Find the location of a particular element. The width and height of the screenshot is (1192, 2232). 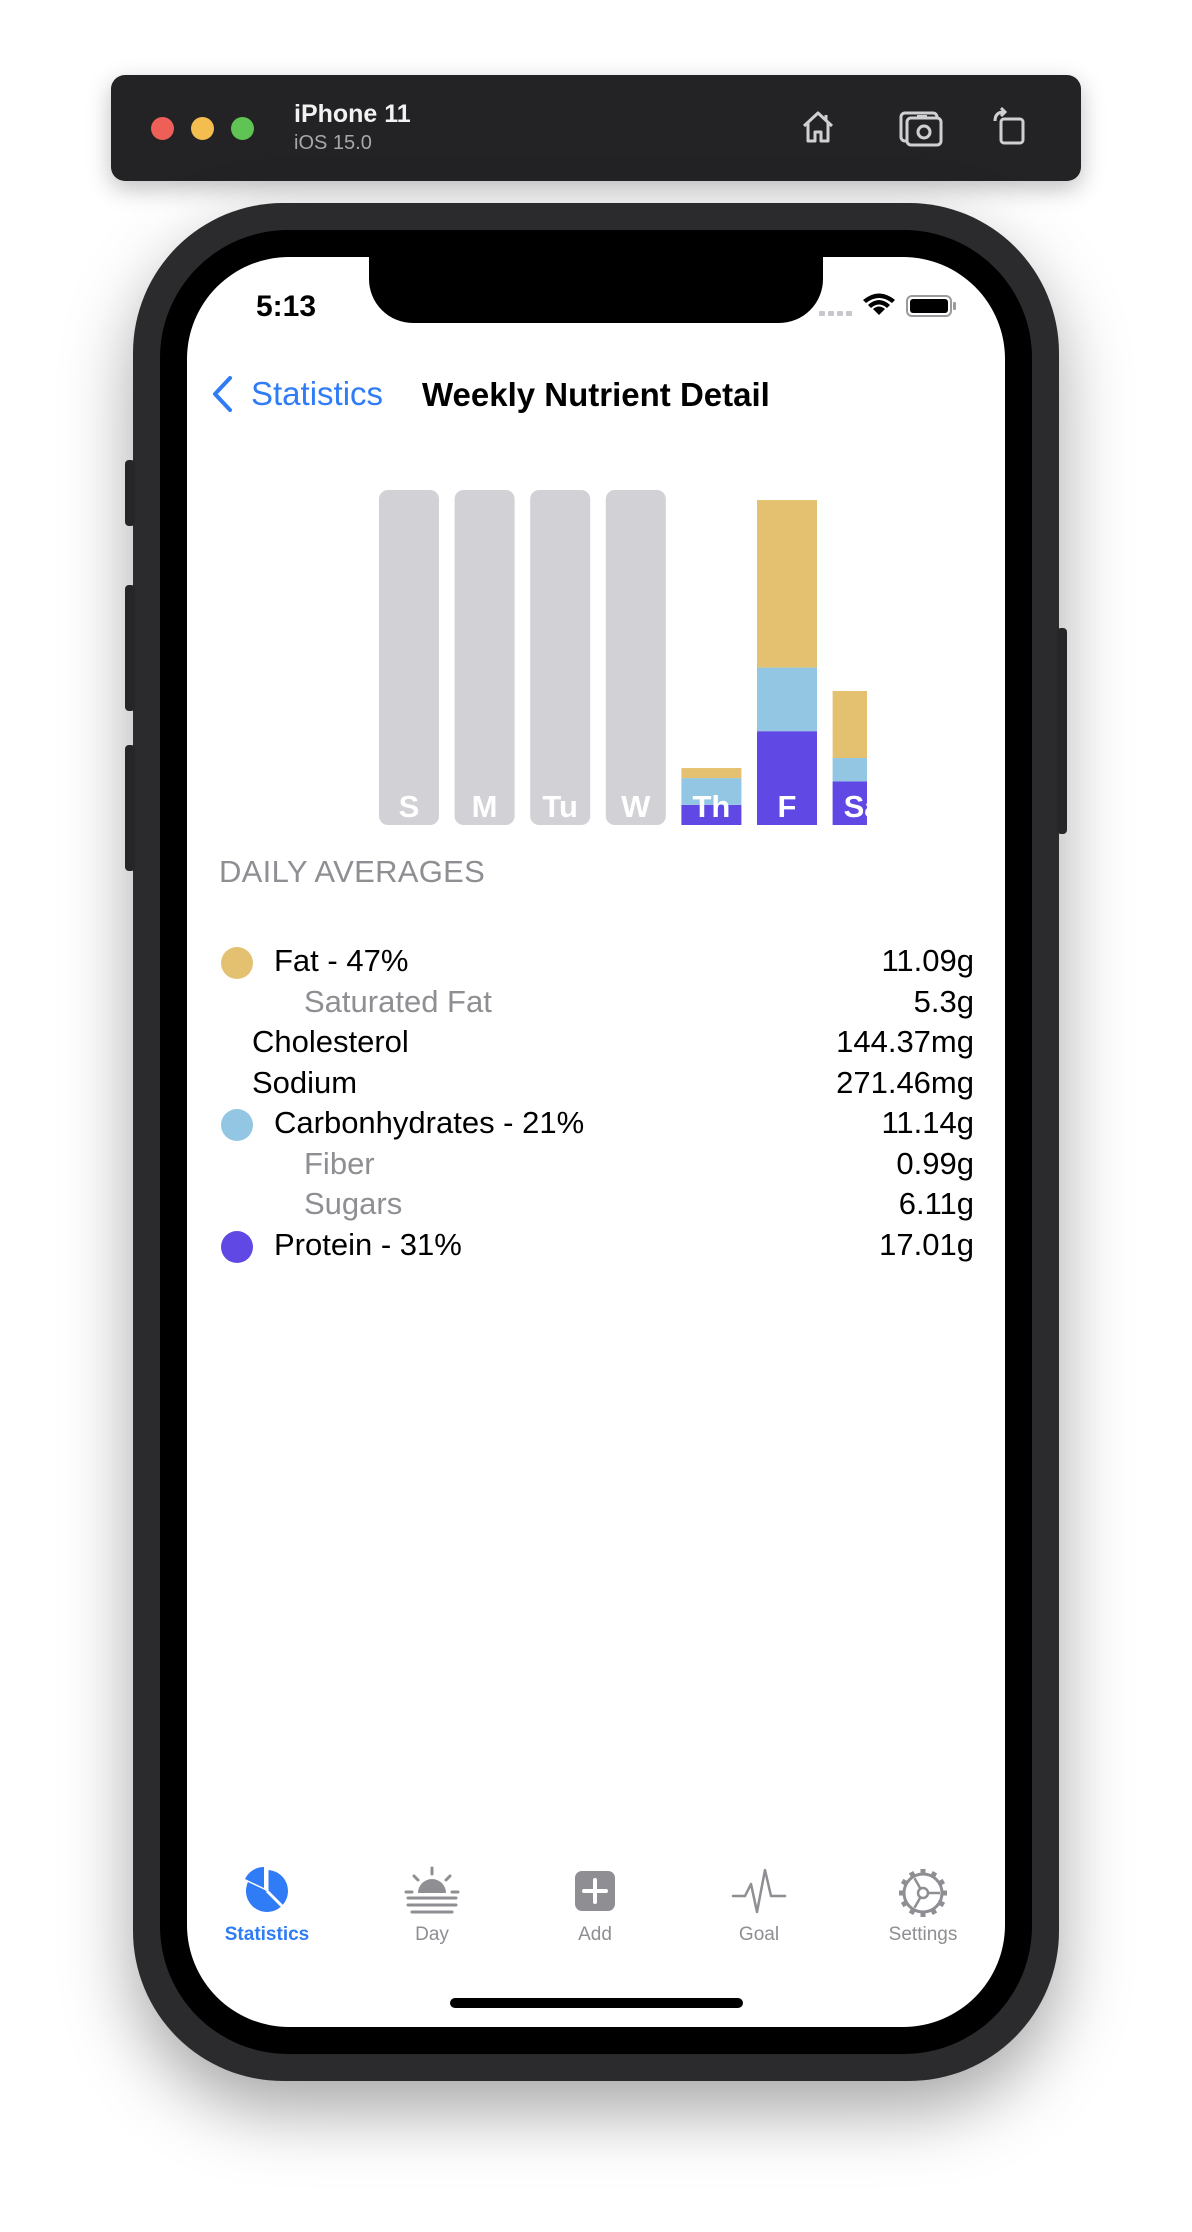

volume-up-button is located at coordinates (130, 648).